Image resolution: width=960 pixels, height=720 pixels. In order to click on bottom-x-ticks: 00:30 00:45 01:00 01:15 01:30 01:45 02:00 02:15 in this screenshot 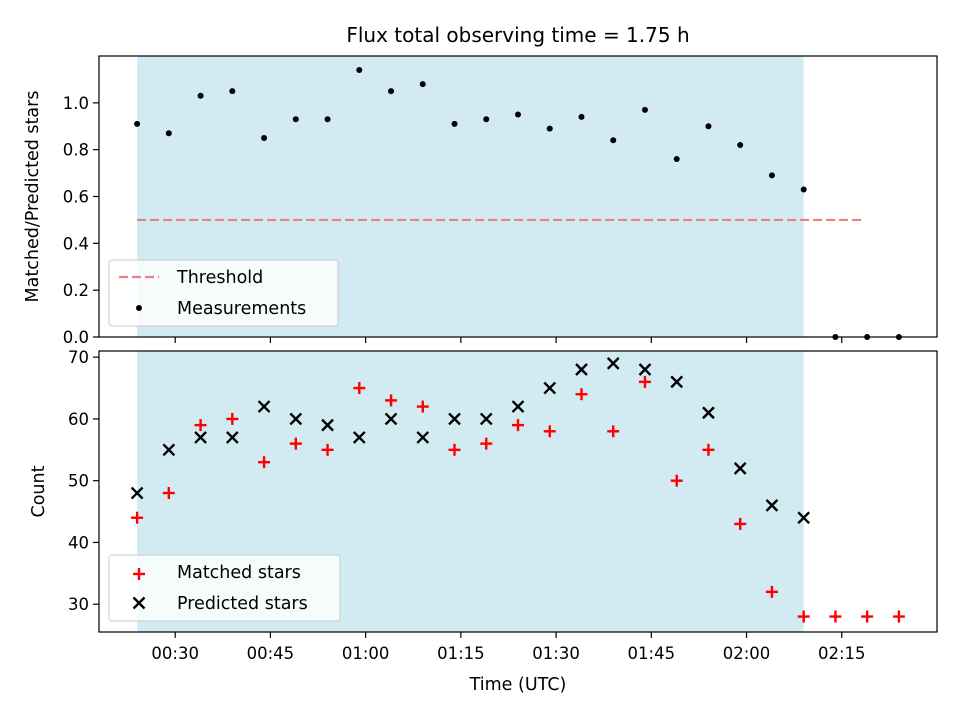, I will do `click(508, 647)`.